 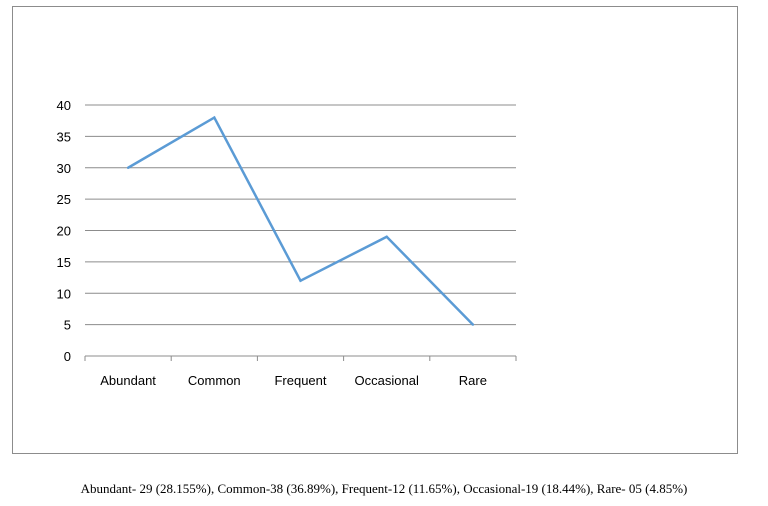 What do you see at coordinates (64, 231) in the screenshot?
I see `y-tick-label: 20` at bounding box center [64, 231].